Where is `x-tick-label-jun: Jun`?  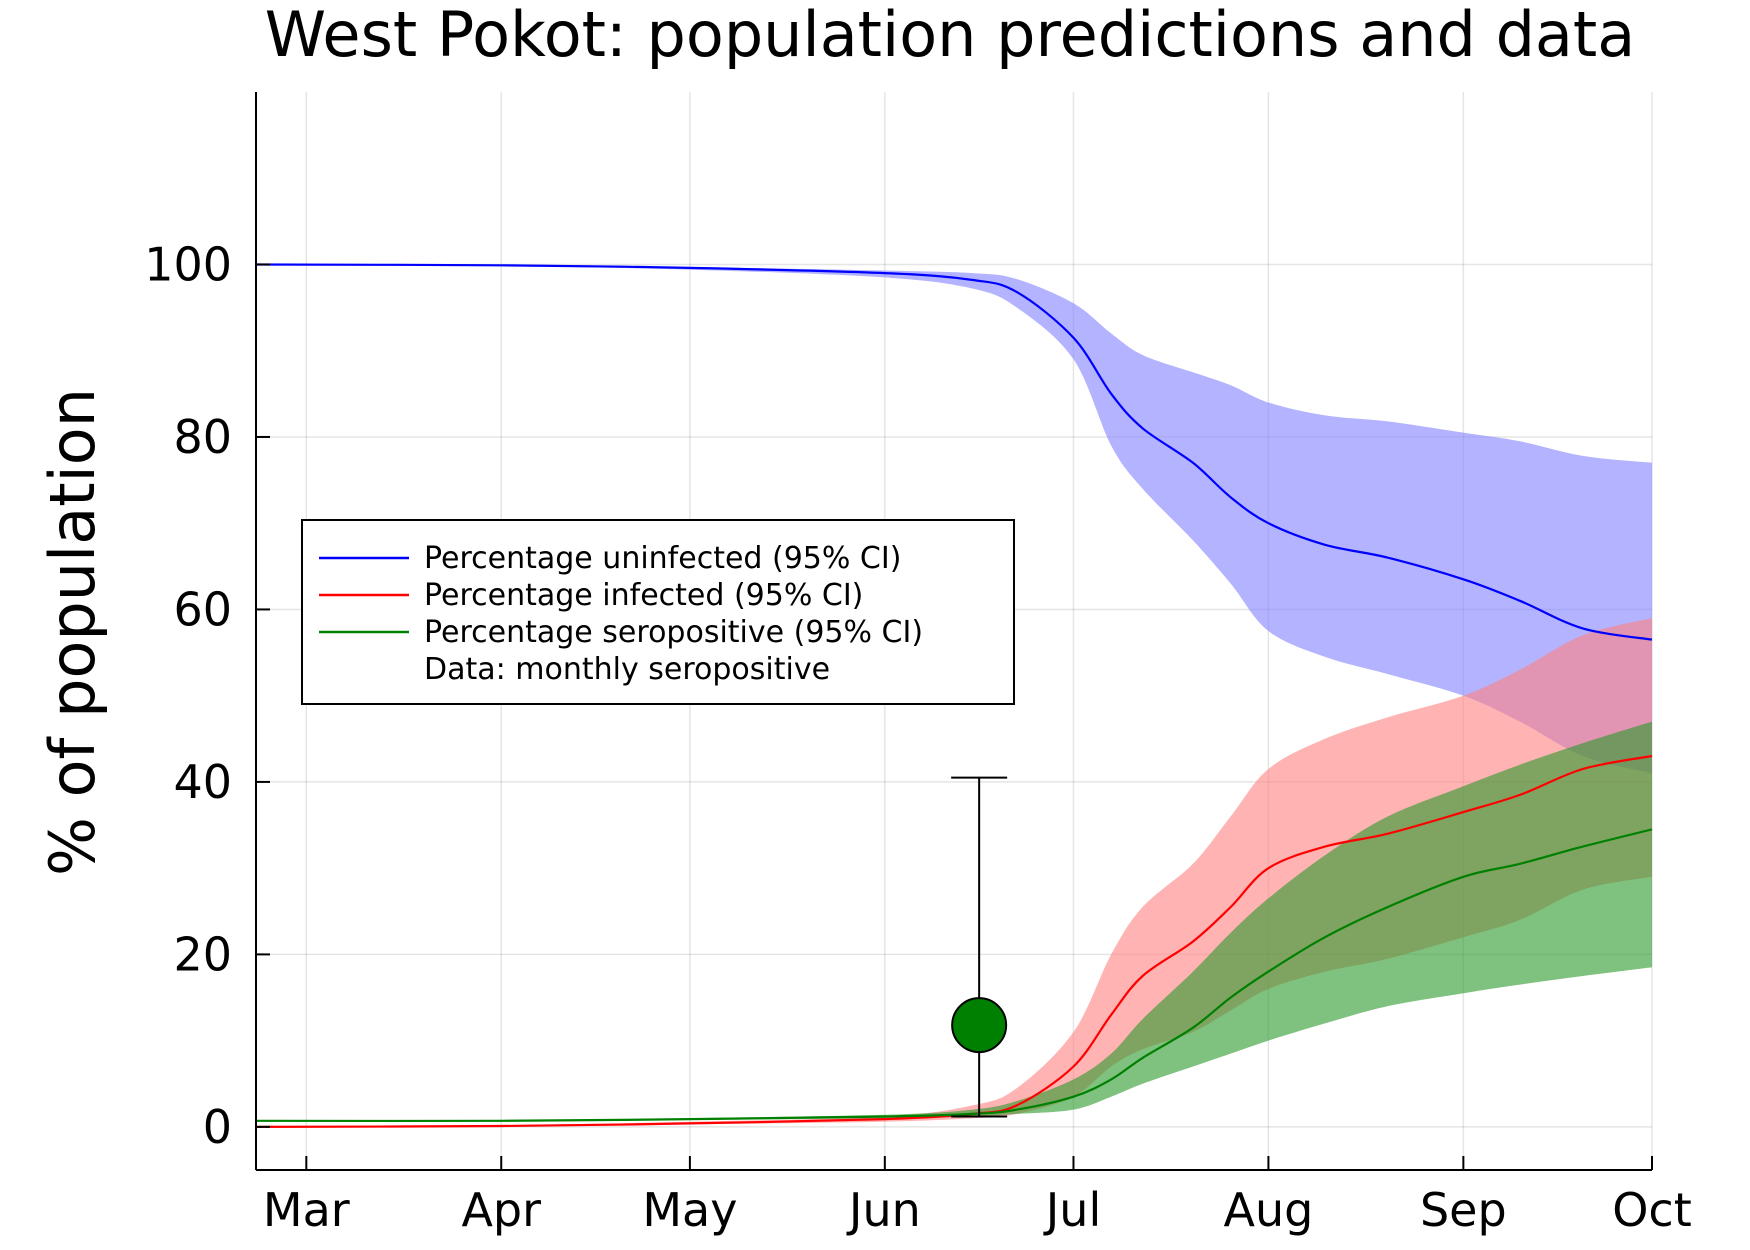
x-tick-label-jun: Jun is located at coordinates (883, 1210).